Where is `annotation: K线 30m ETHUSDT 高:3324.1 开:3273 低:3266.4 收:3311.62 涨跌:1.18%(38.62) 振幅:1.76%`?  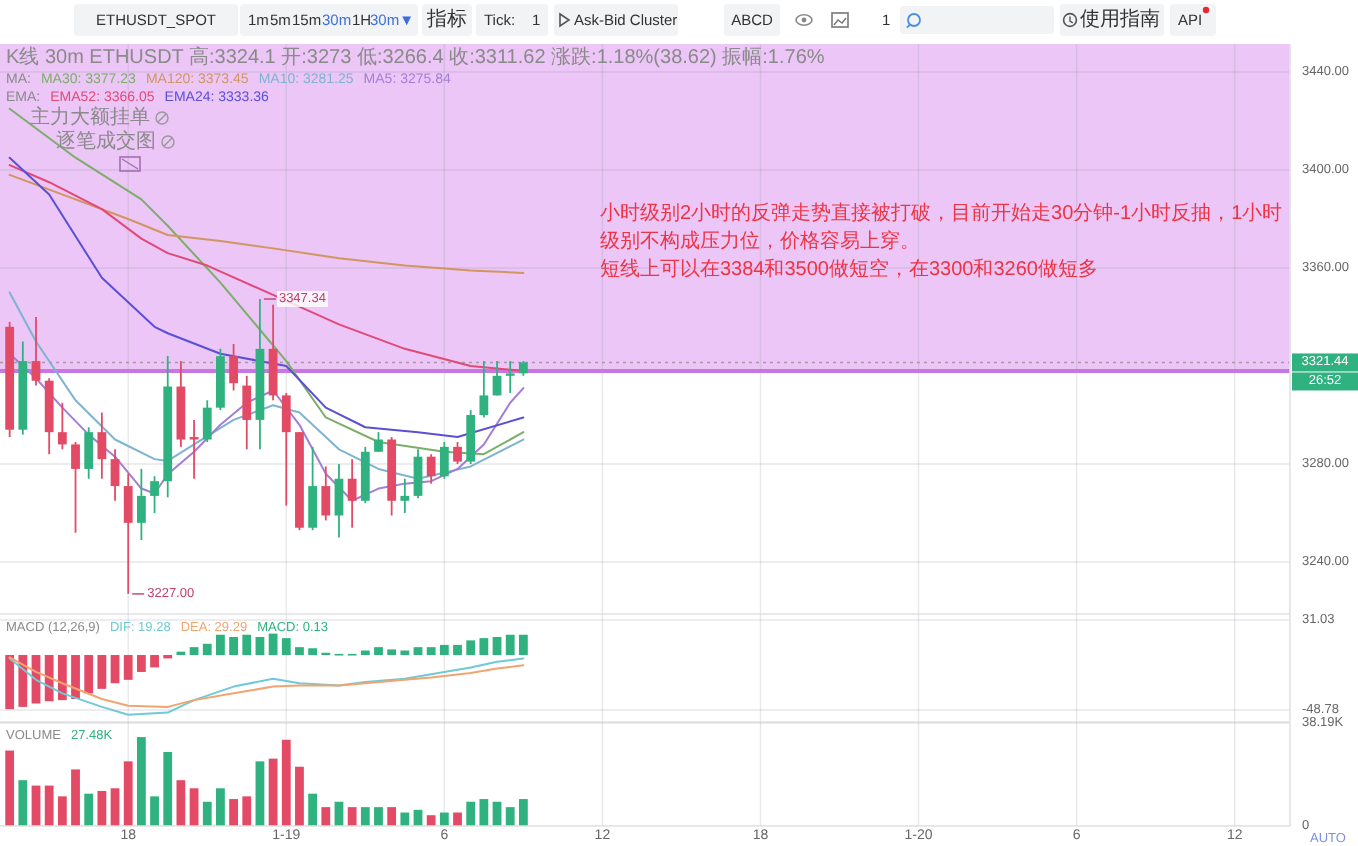 annotation: K线 30m ETHUSDT 高:3324.1 开:3273 低:3266.4 收:3311.62 涨跌:1.18%(38.62) 振幅:1.76% is located at coordinates (415, 57).